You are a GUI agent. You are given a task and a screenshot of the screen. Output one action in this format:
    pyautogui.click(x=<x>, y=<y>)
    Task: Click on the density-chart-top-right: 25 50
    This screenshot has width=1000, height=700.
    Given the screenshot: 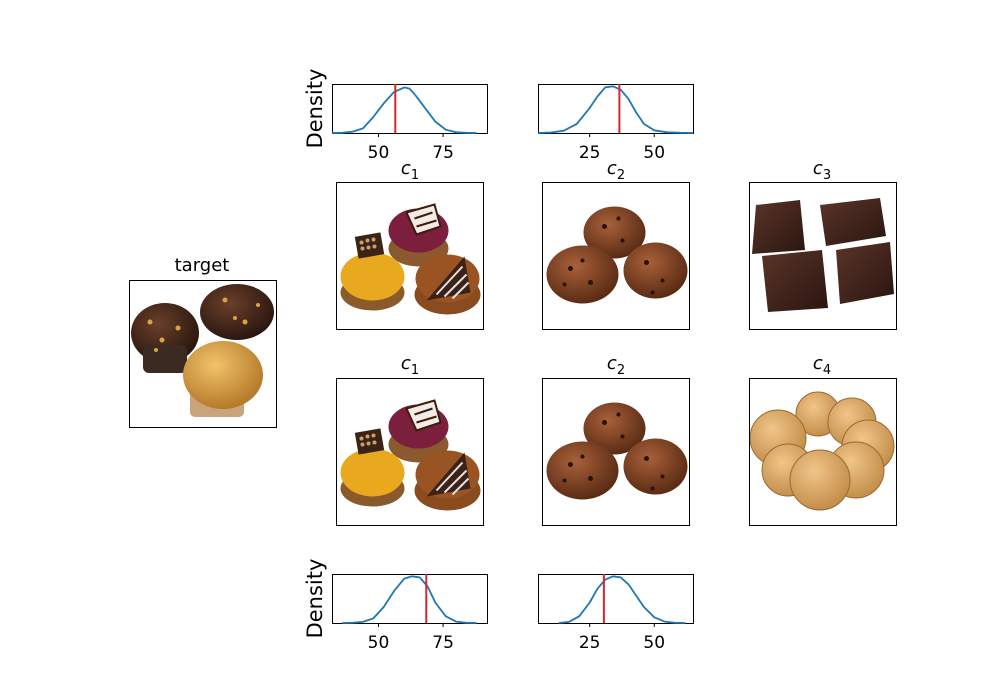 What is the action you would take?
    pyautogui.click(x=615, y=123)
    